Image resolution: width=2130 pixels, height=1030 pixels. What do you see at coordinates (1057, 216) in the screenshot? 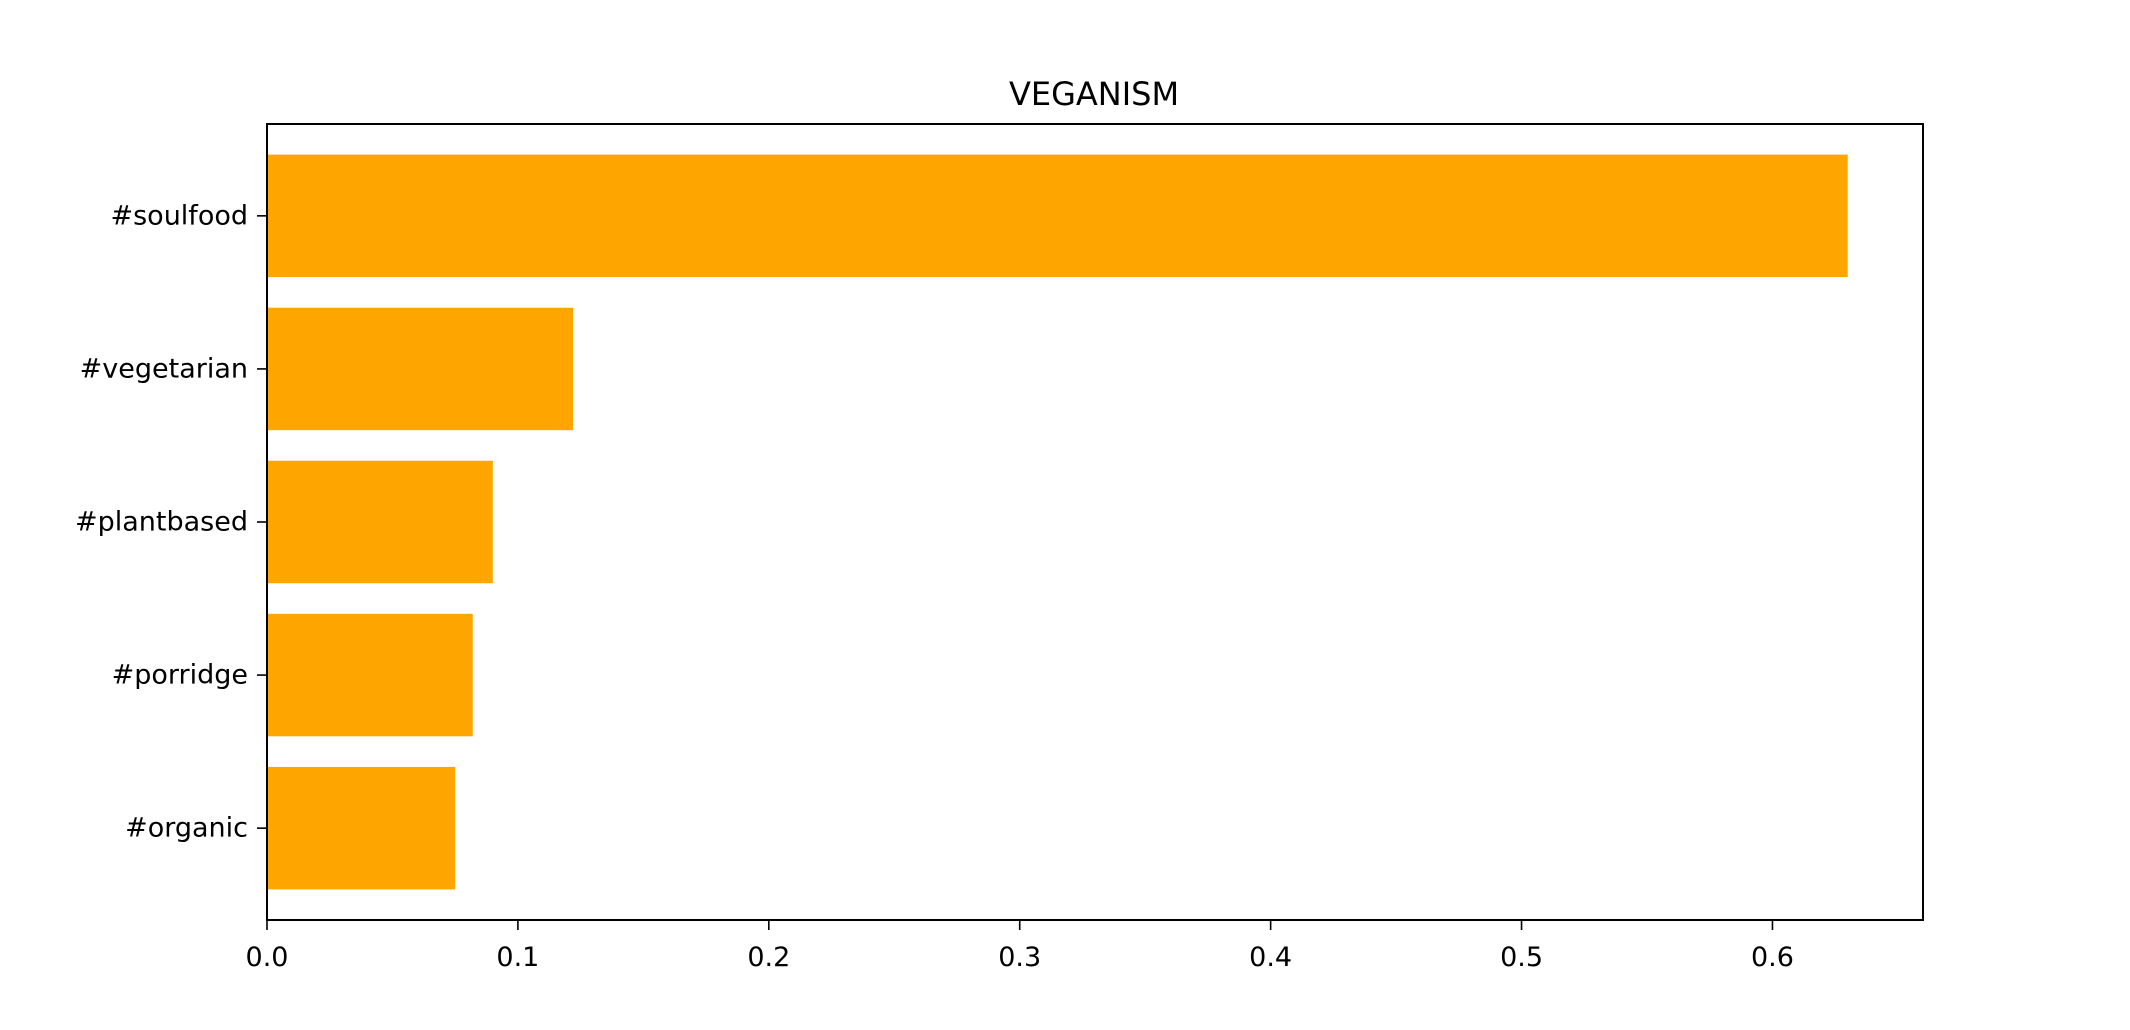
I see `bar-soulfood` at bounding box center [1057, 216].